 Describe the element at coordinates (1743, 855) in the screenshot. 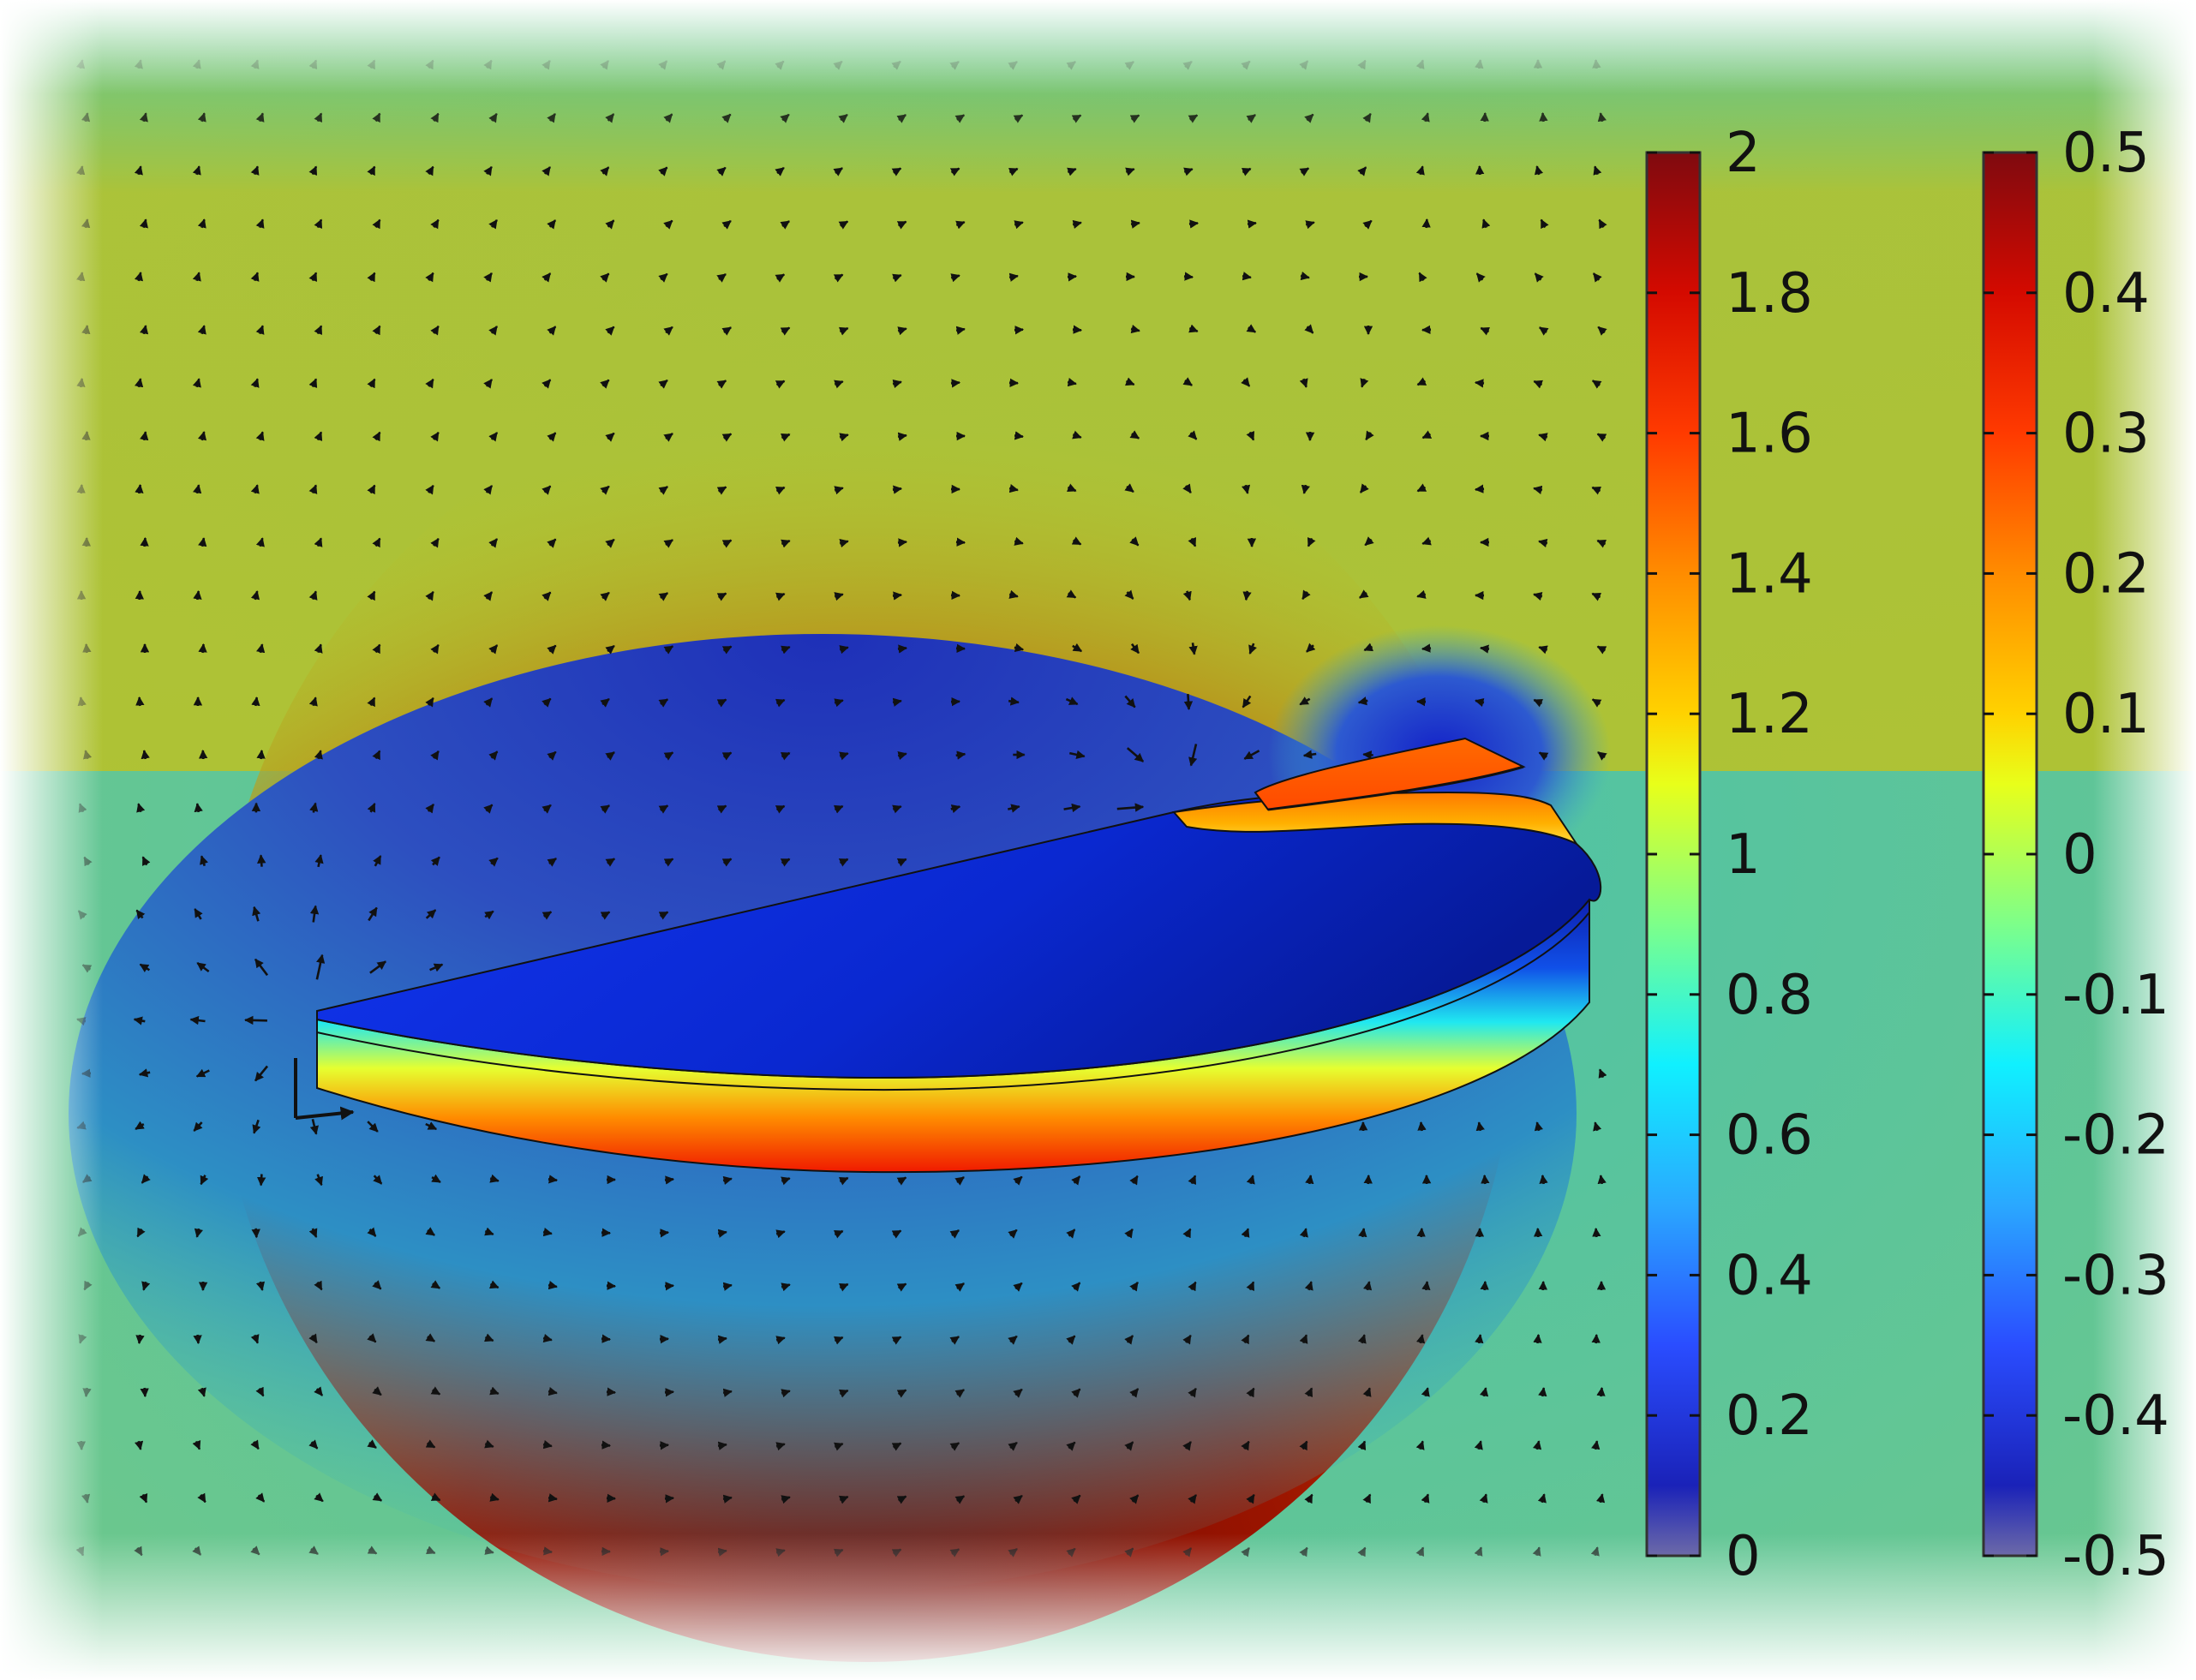

I see `colorbar-left-tick-label: 1` at that location.